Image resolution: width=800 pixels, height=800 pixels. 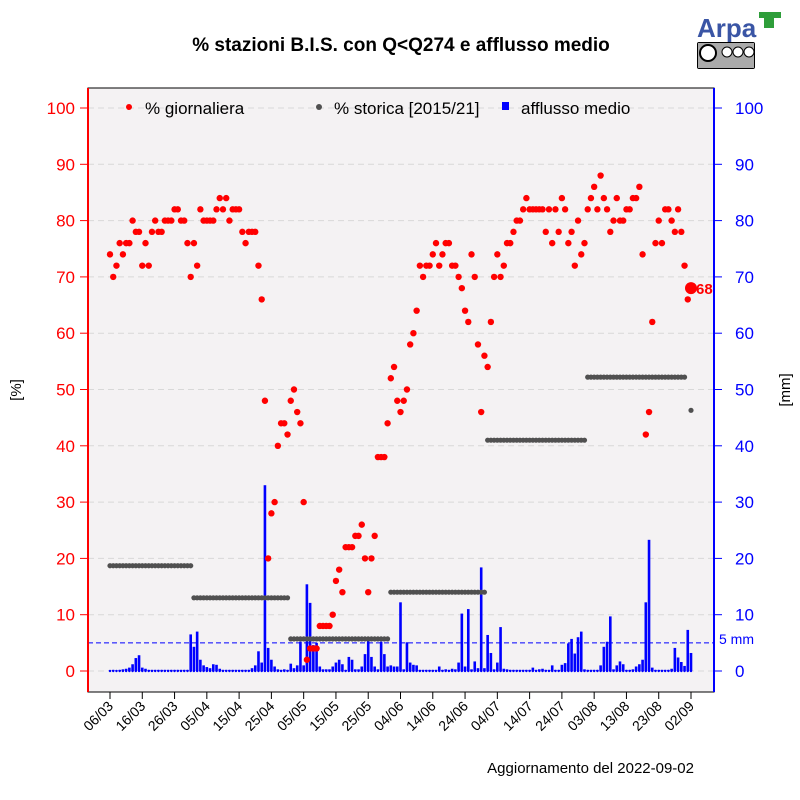 What do you see at coordinates (744, 502) in the screenshot?
I see `y-right-tick-label: 30` at bounding box center [744, 502].